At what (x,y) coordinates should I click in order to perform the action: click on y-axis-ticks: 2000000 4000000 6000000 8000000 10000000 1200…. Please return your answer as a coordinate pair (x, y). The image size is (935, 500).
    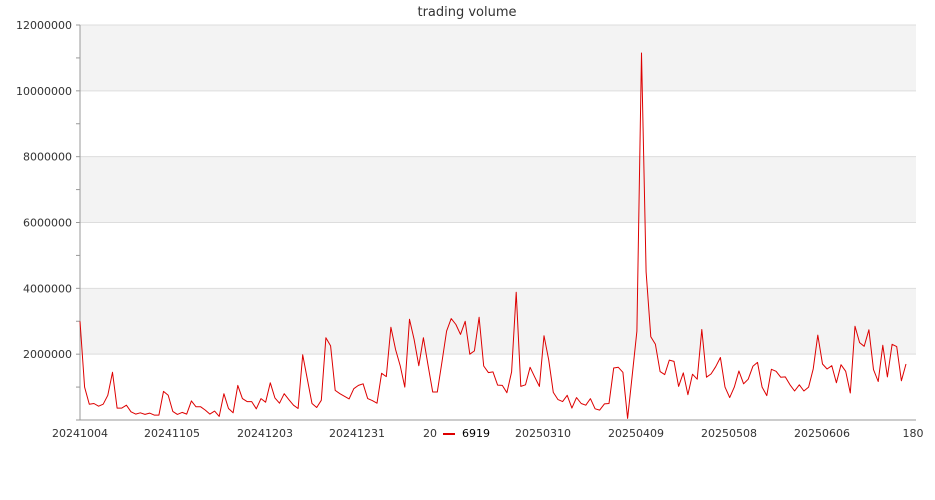
    Looking at the image, I should click on (48, 220).